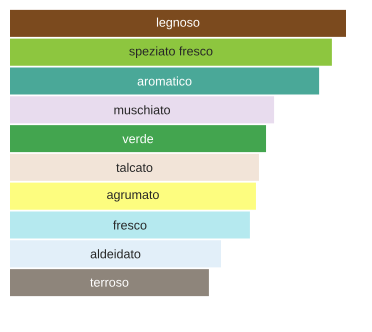 This screenshot has height=332, width=372. I want to click on y-tick-label: verde, so click(138, 139).